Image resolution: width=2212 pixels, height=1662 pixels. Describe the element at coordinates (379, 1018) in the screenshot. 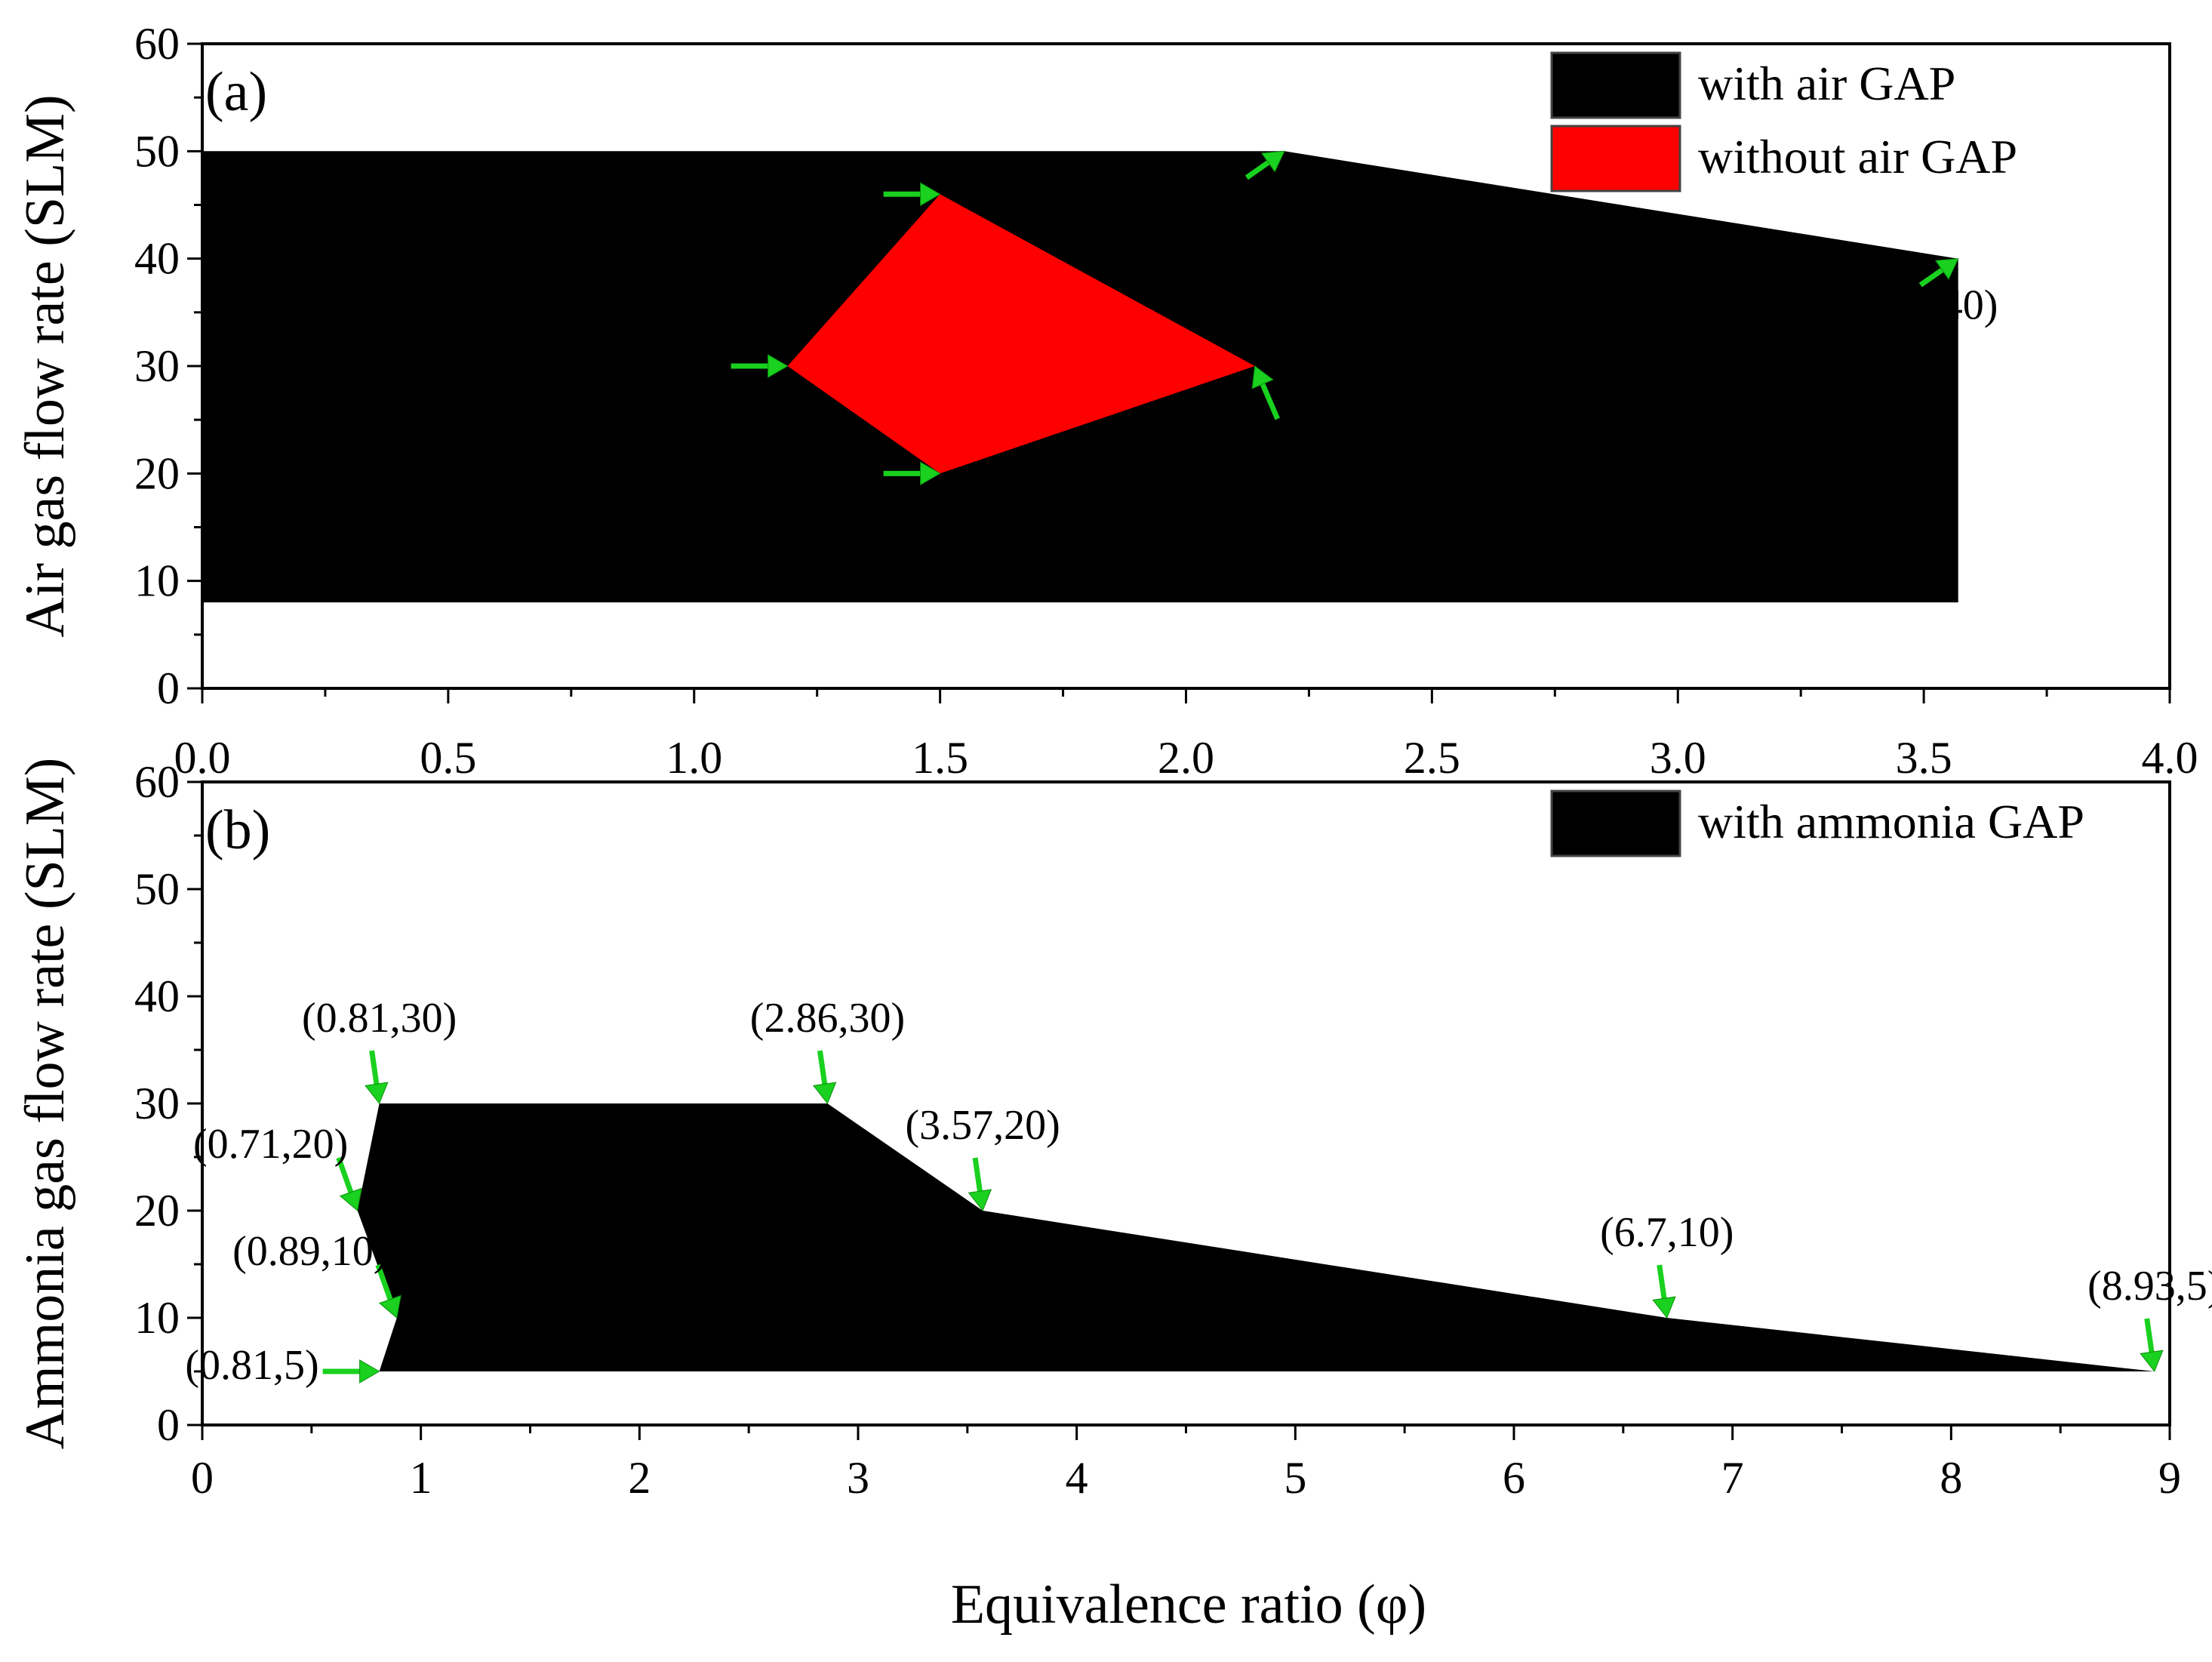

I see `annotation-label: (0.81,30)` at that location.